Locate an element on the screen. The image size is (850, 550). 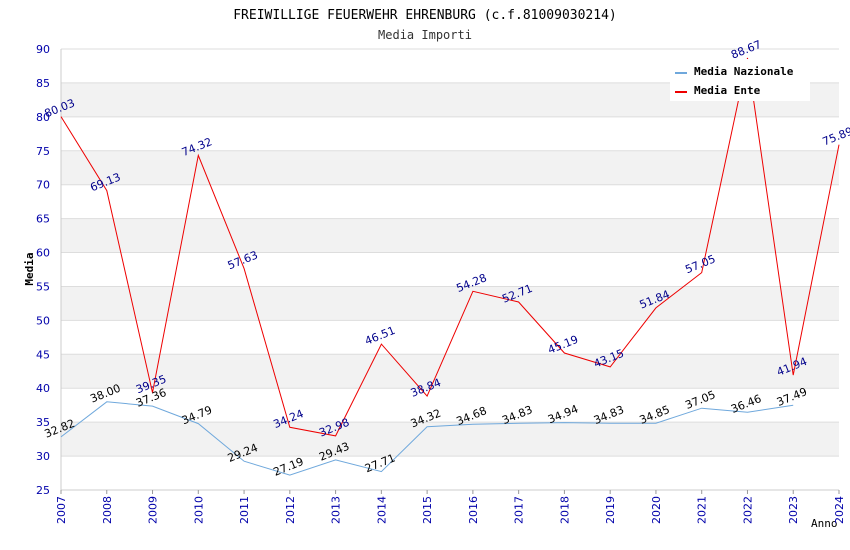
y-tick-label: 70 is located at coordinates (43, 185).